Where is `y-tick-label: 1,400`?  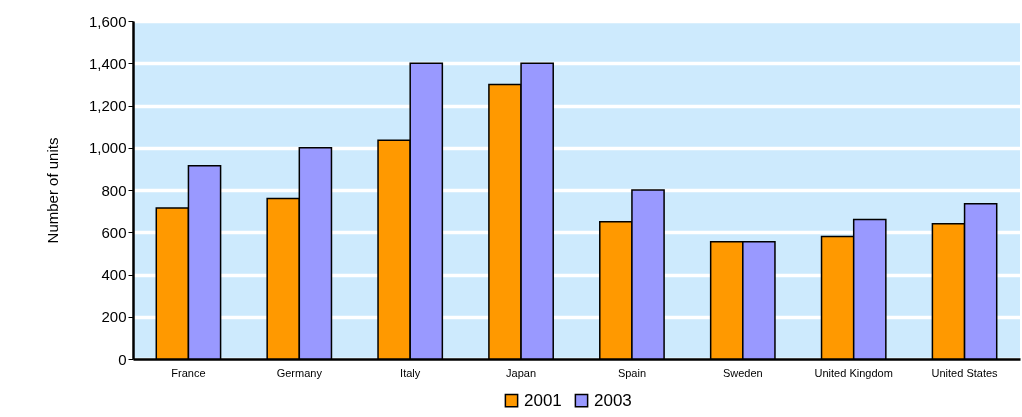 y-tick-label: 1,400 is located at coordinates (107, 63).